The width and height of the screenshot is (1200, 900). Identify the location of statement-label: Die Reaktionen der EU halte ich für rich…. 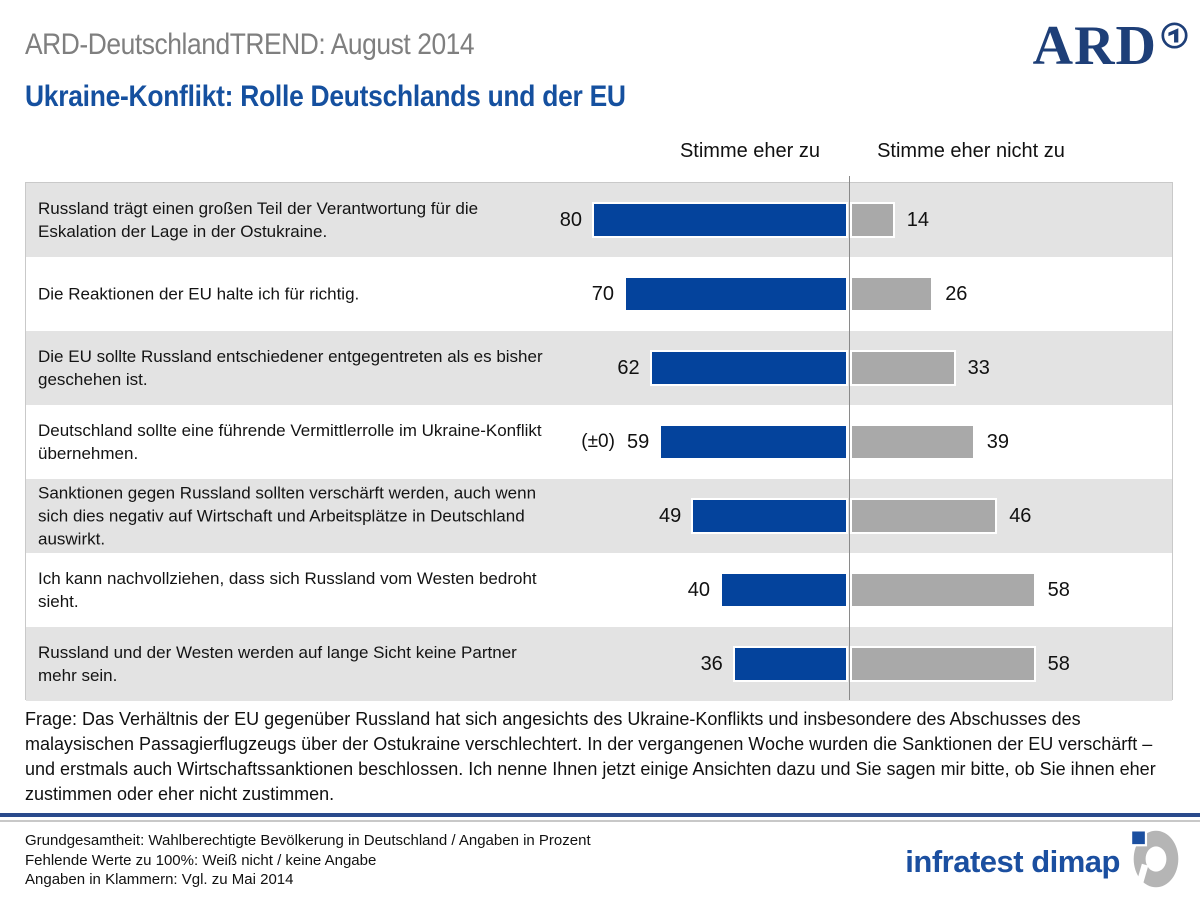
(199, 294).